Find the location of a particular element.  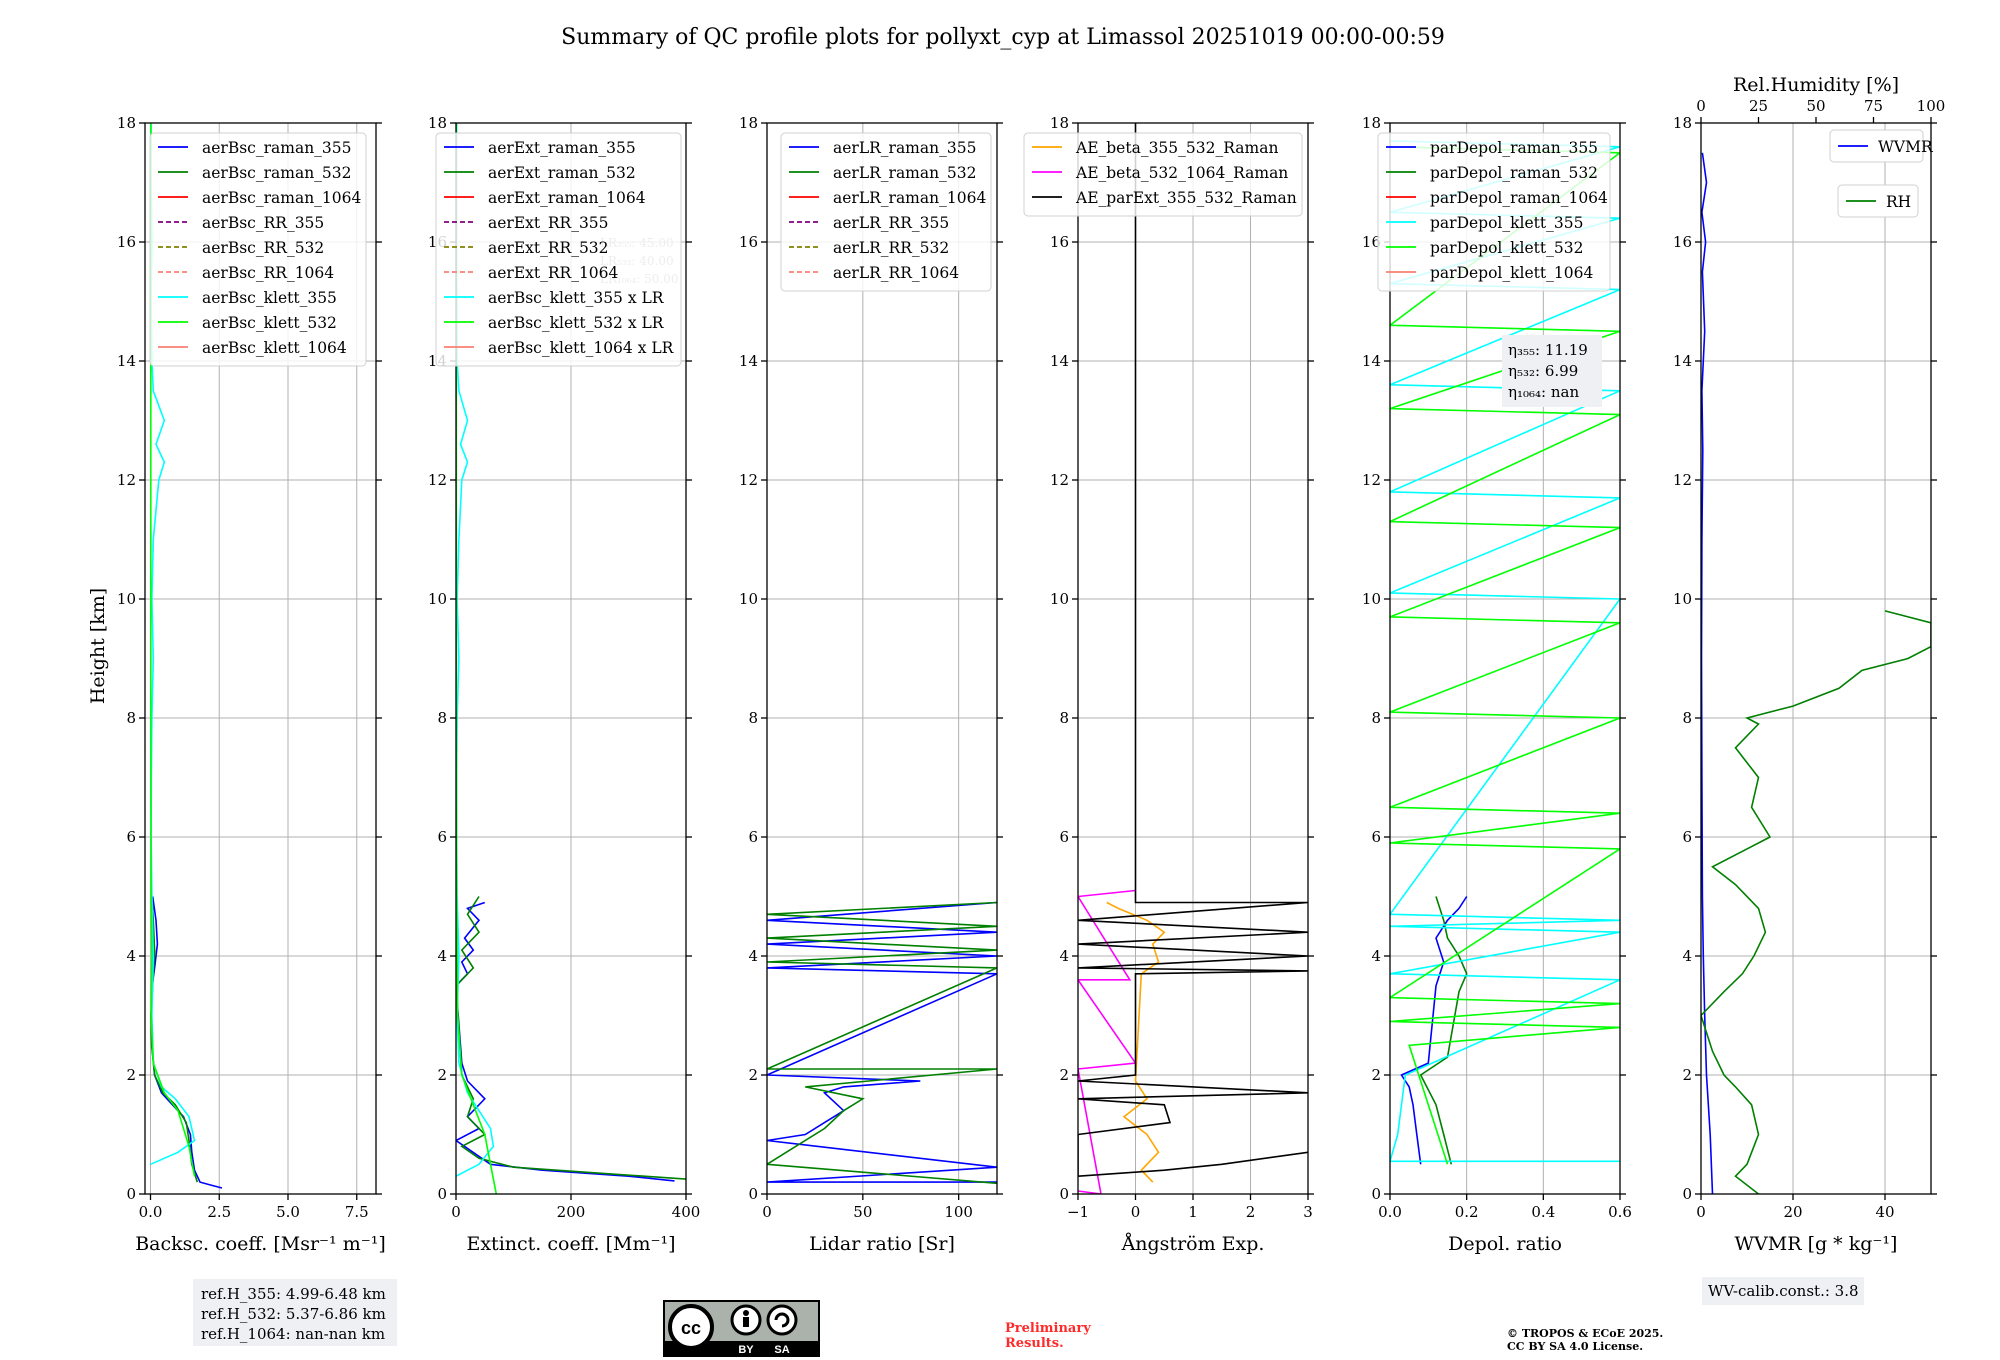

sa-sharealike-icon is located at coordinates (782, 1320).